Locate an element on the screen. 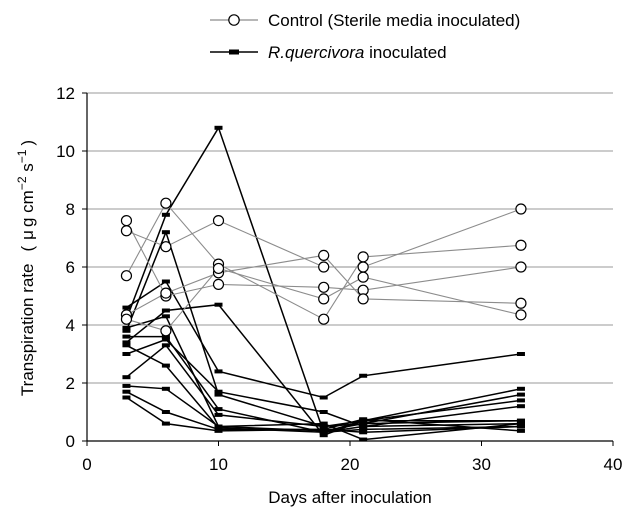 The image size is (630, 515). y-axis-unit-close: ) is located at coordinates (27, 143).